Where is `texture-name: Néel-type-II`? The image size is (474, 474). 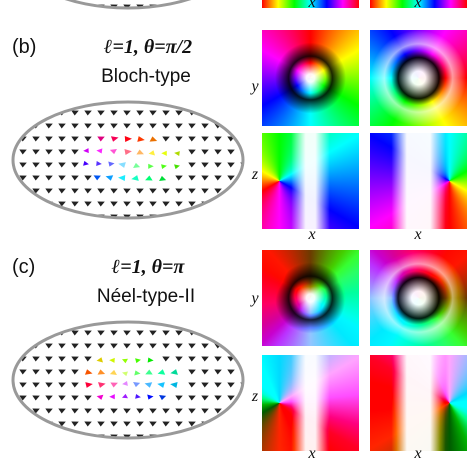 texture-name: Néel-type-II is located at coordinates (146, 296).